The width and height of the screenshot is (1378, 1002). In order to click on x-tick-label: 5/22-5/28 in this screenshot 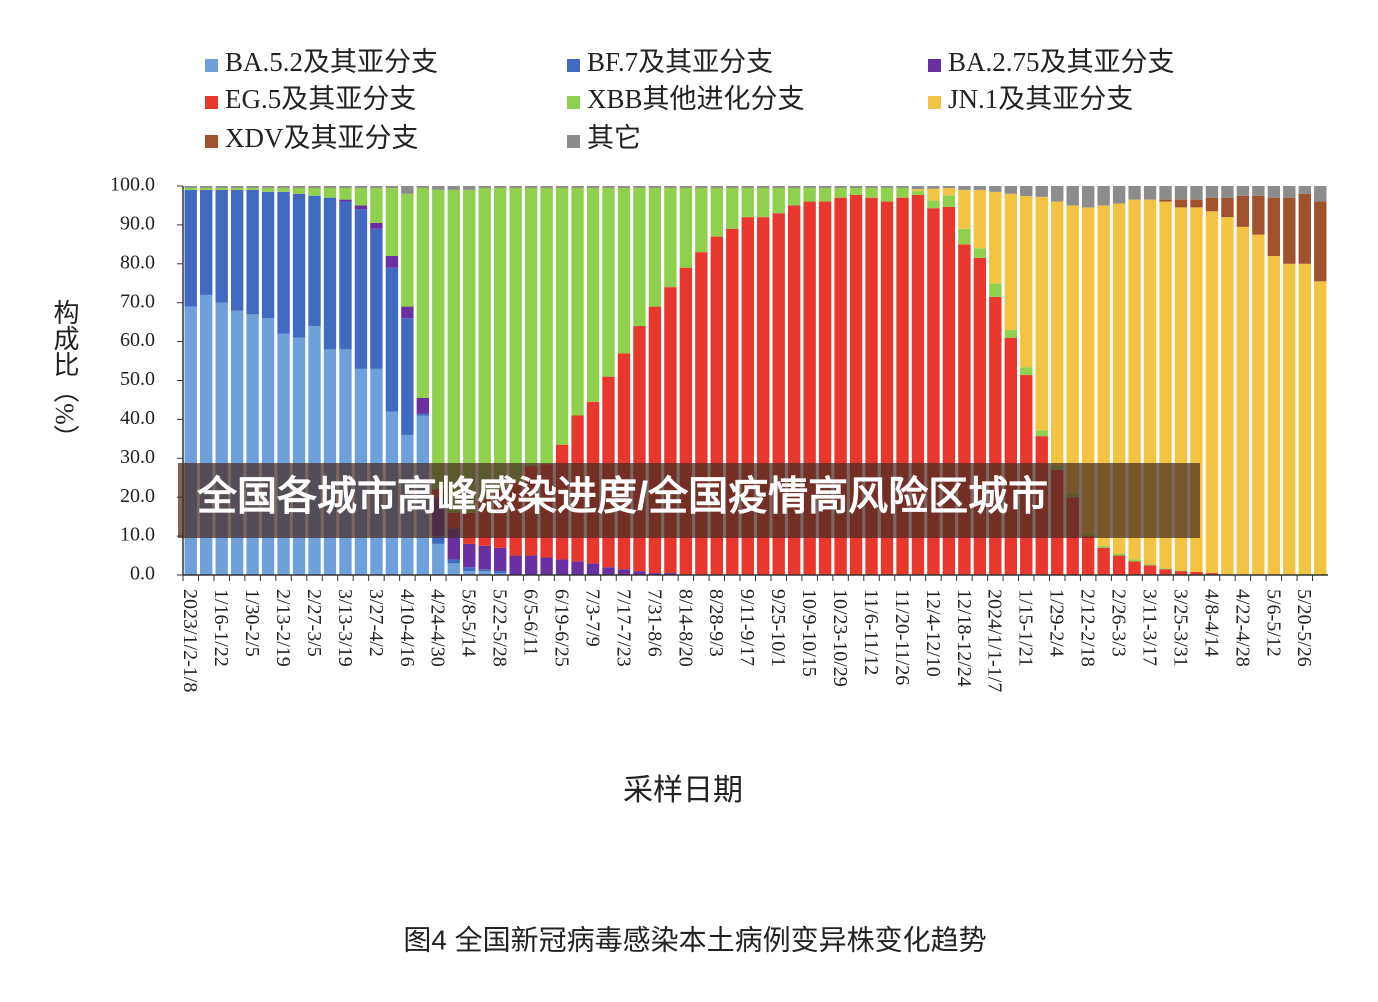, I will do `click(500, 628)`.